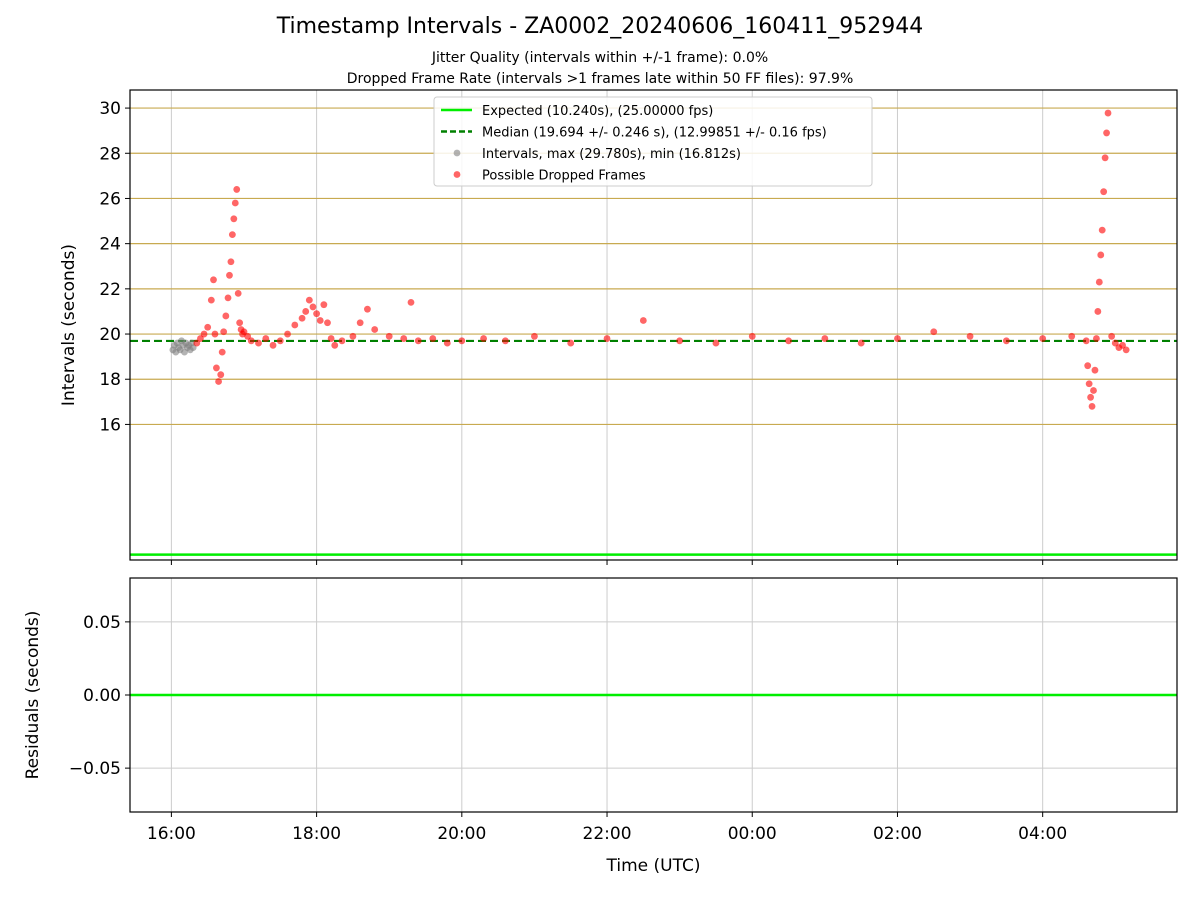 This screenshot has width=1200, height=900. I want to click on top-ytick-label: 26, so click(110, 199).